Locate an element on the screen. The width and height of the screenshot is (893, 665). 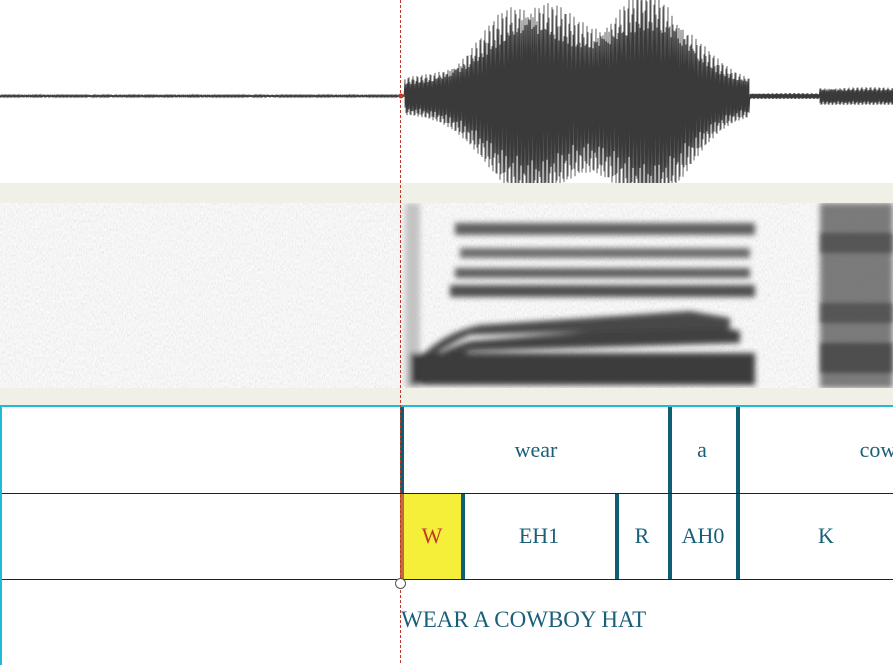
word-label-wear: wear is located at coordinates (536, 449).